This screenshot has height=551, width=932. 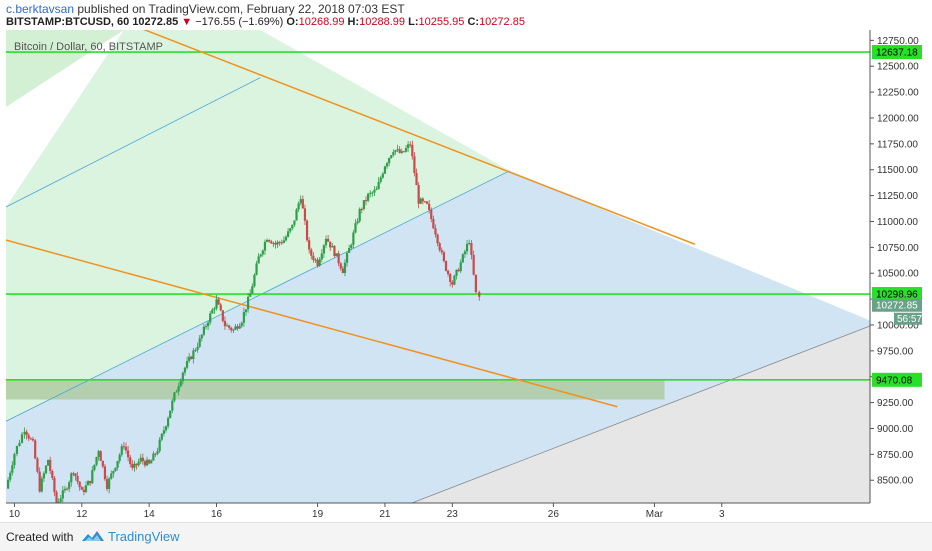 I want to click on price-axis-bg, so click(x=897, y=275).